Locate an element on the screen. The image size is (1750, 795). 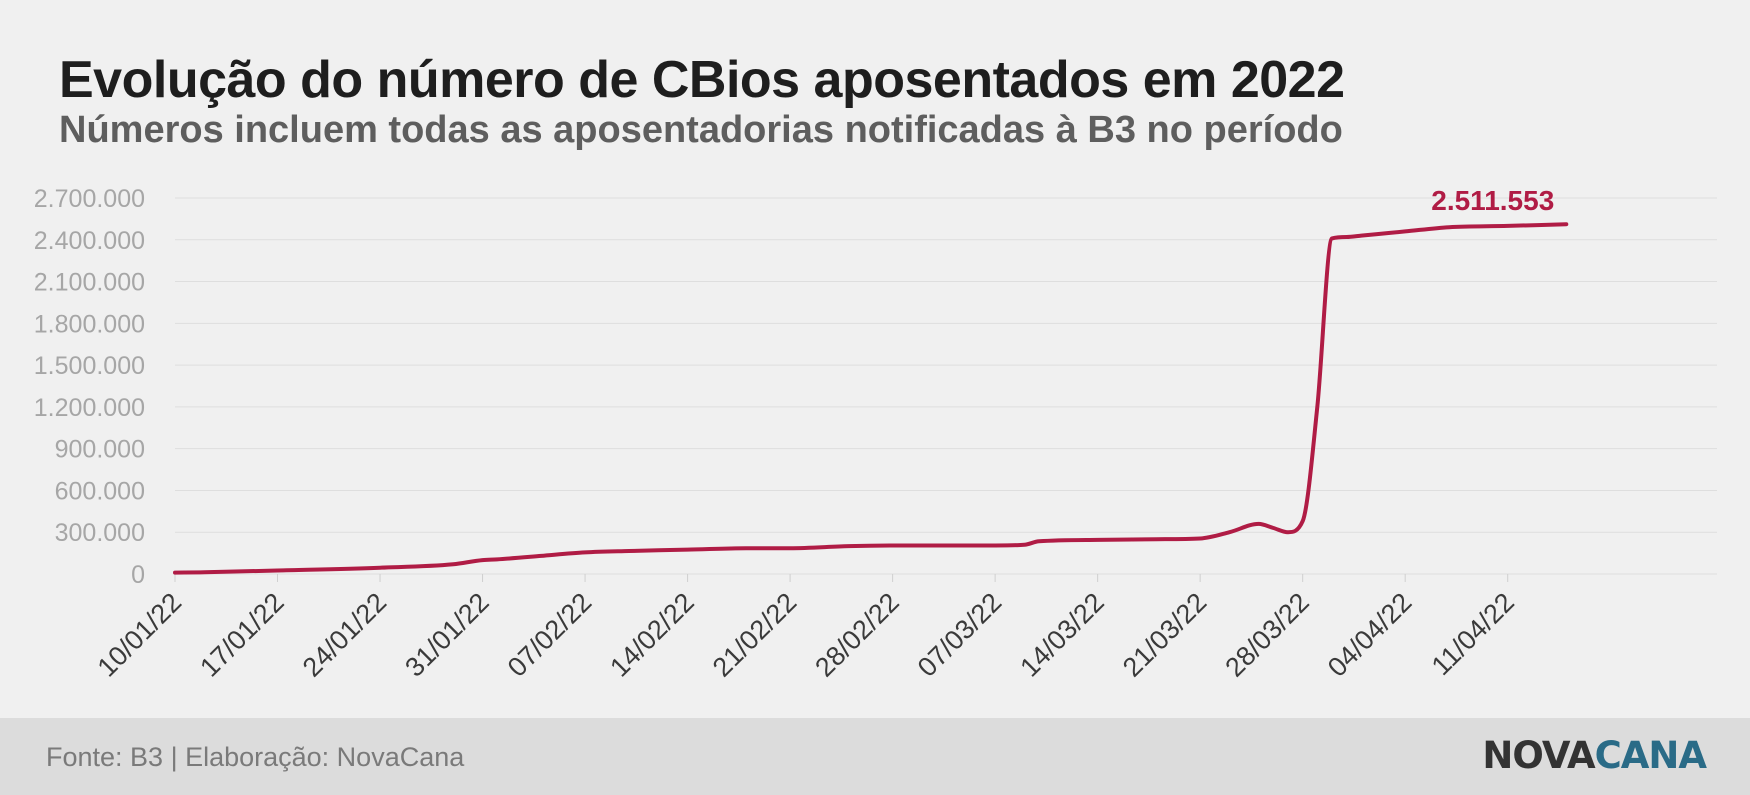
y-tick-label: 1.800.000 is located at coordinates (89, 324).